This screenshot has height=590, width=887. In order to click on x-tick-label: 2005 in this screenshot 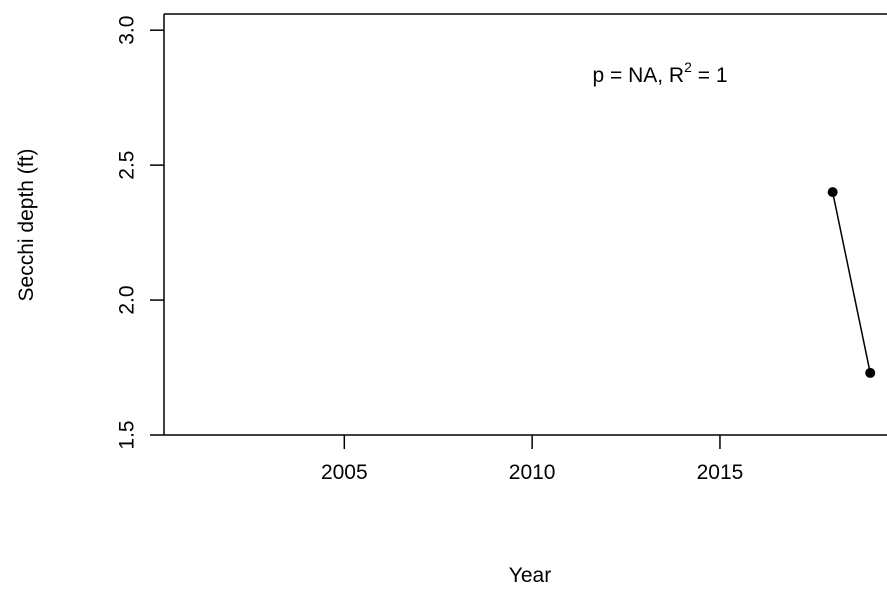, I will do `click(344, 472)`.